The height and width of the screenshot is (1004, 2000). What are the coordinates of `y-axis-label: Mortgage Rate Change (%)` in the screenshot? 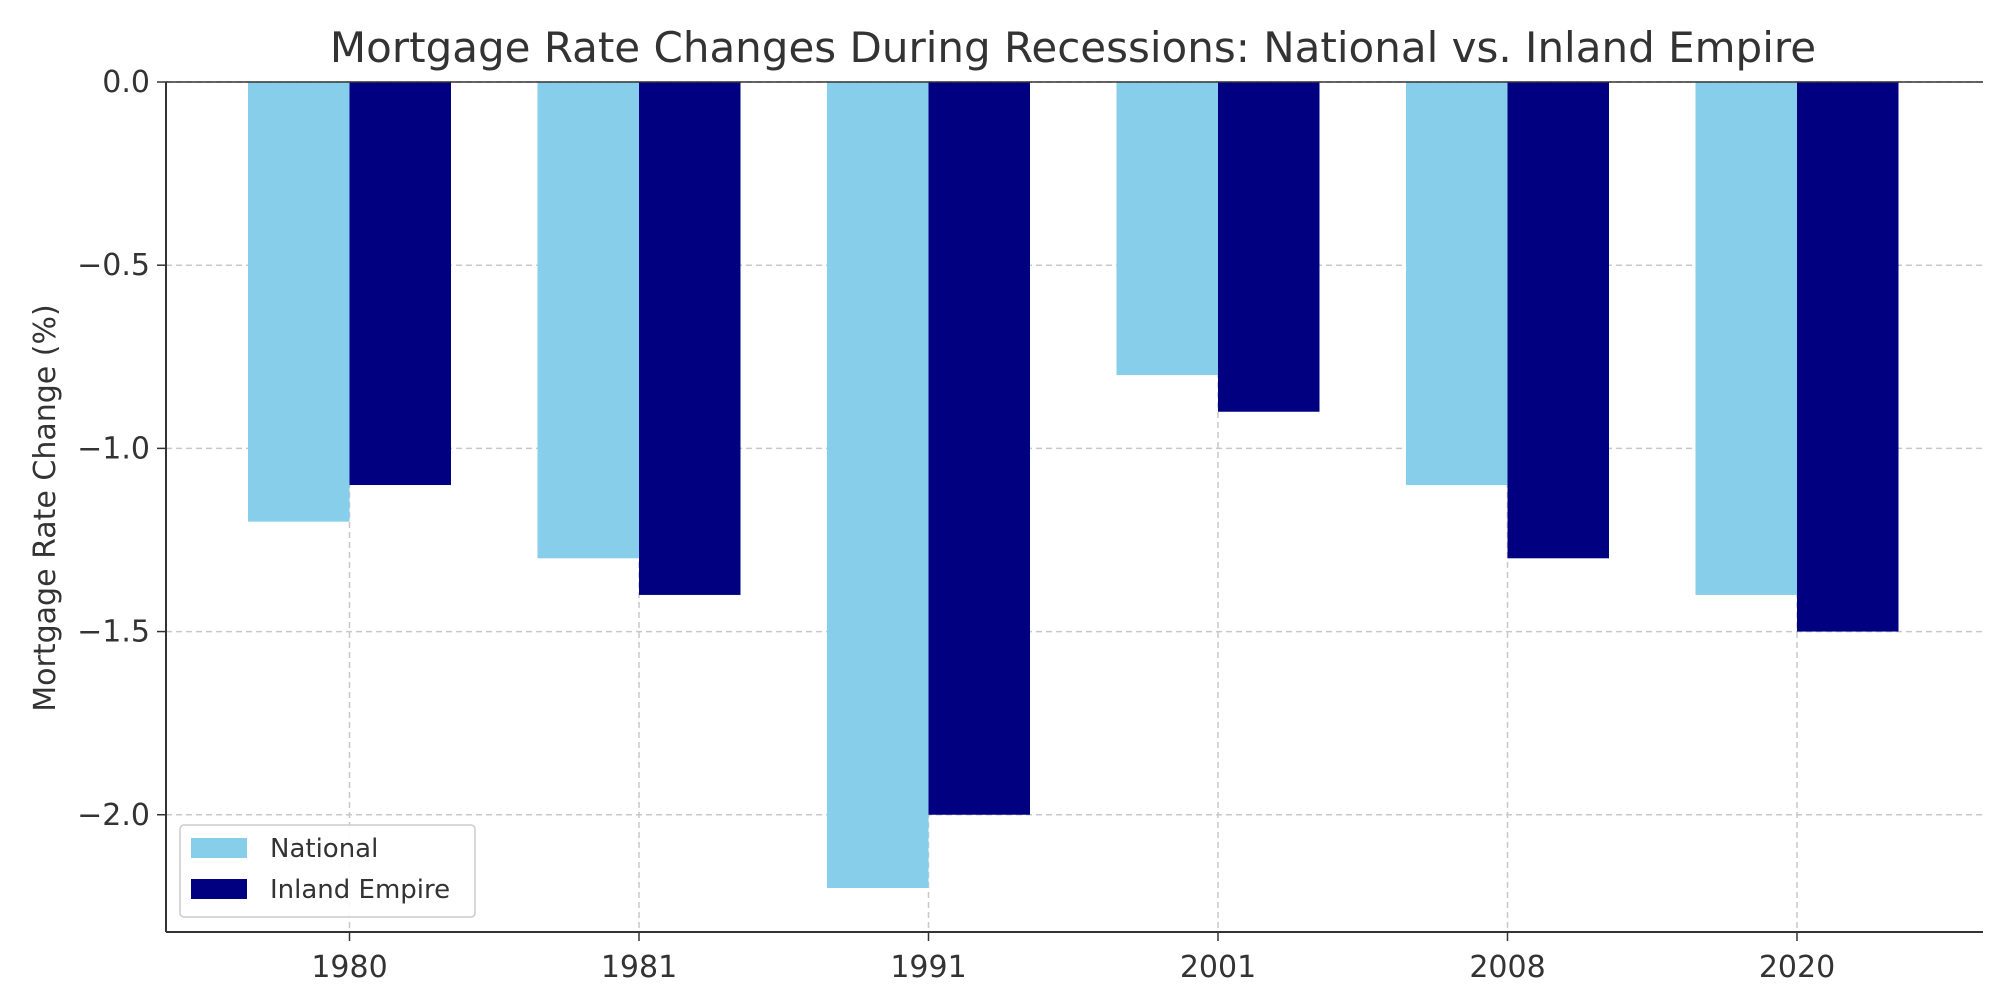 It's located at (45, 507).